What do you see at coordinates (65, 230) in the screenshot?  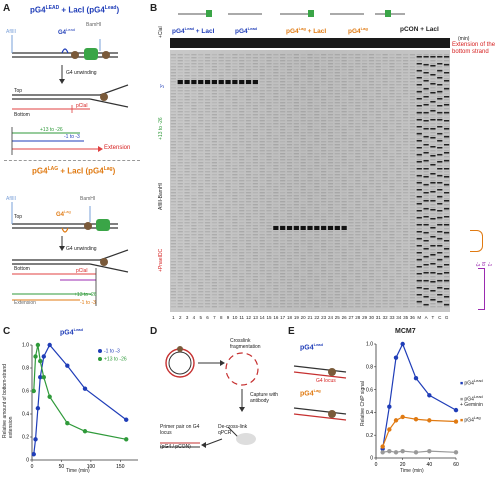 I see `g4-structure-icon` at bounding box center [65, 230].